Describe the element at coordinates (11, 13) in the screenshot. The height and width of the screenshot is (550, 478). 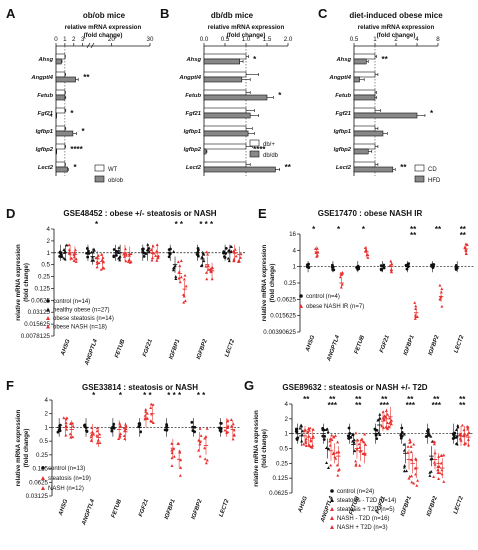
I see `panel-letter-a: A` at that location.